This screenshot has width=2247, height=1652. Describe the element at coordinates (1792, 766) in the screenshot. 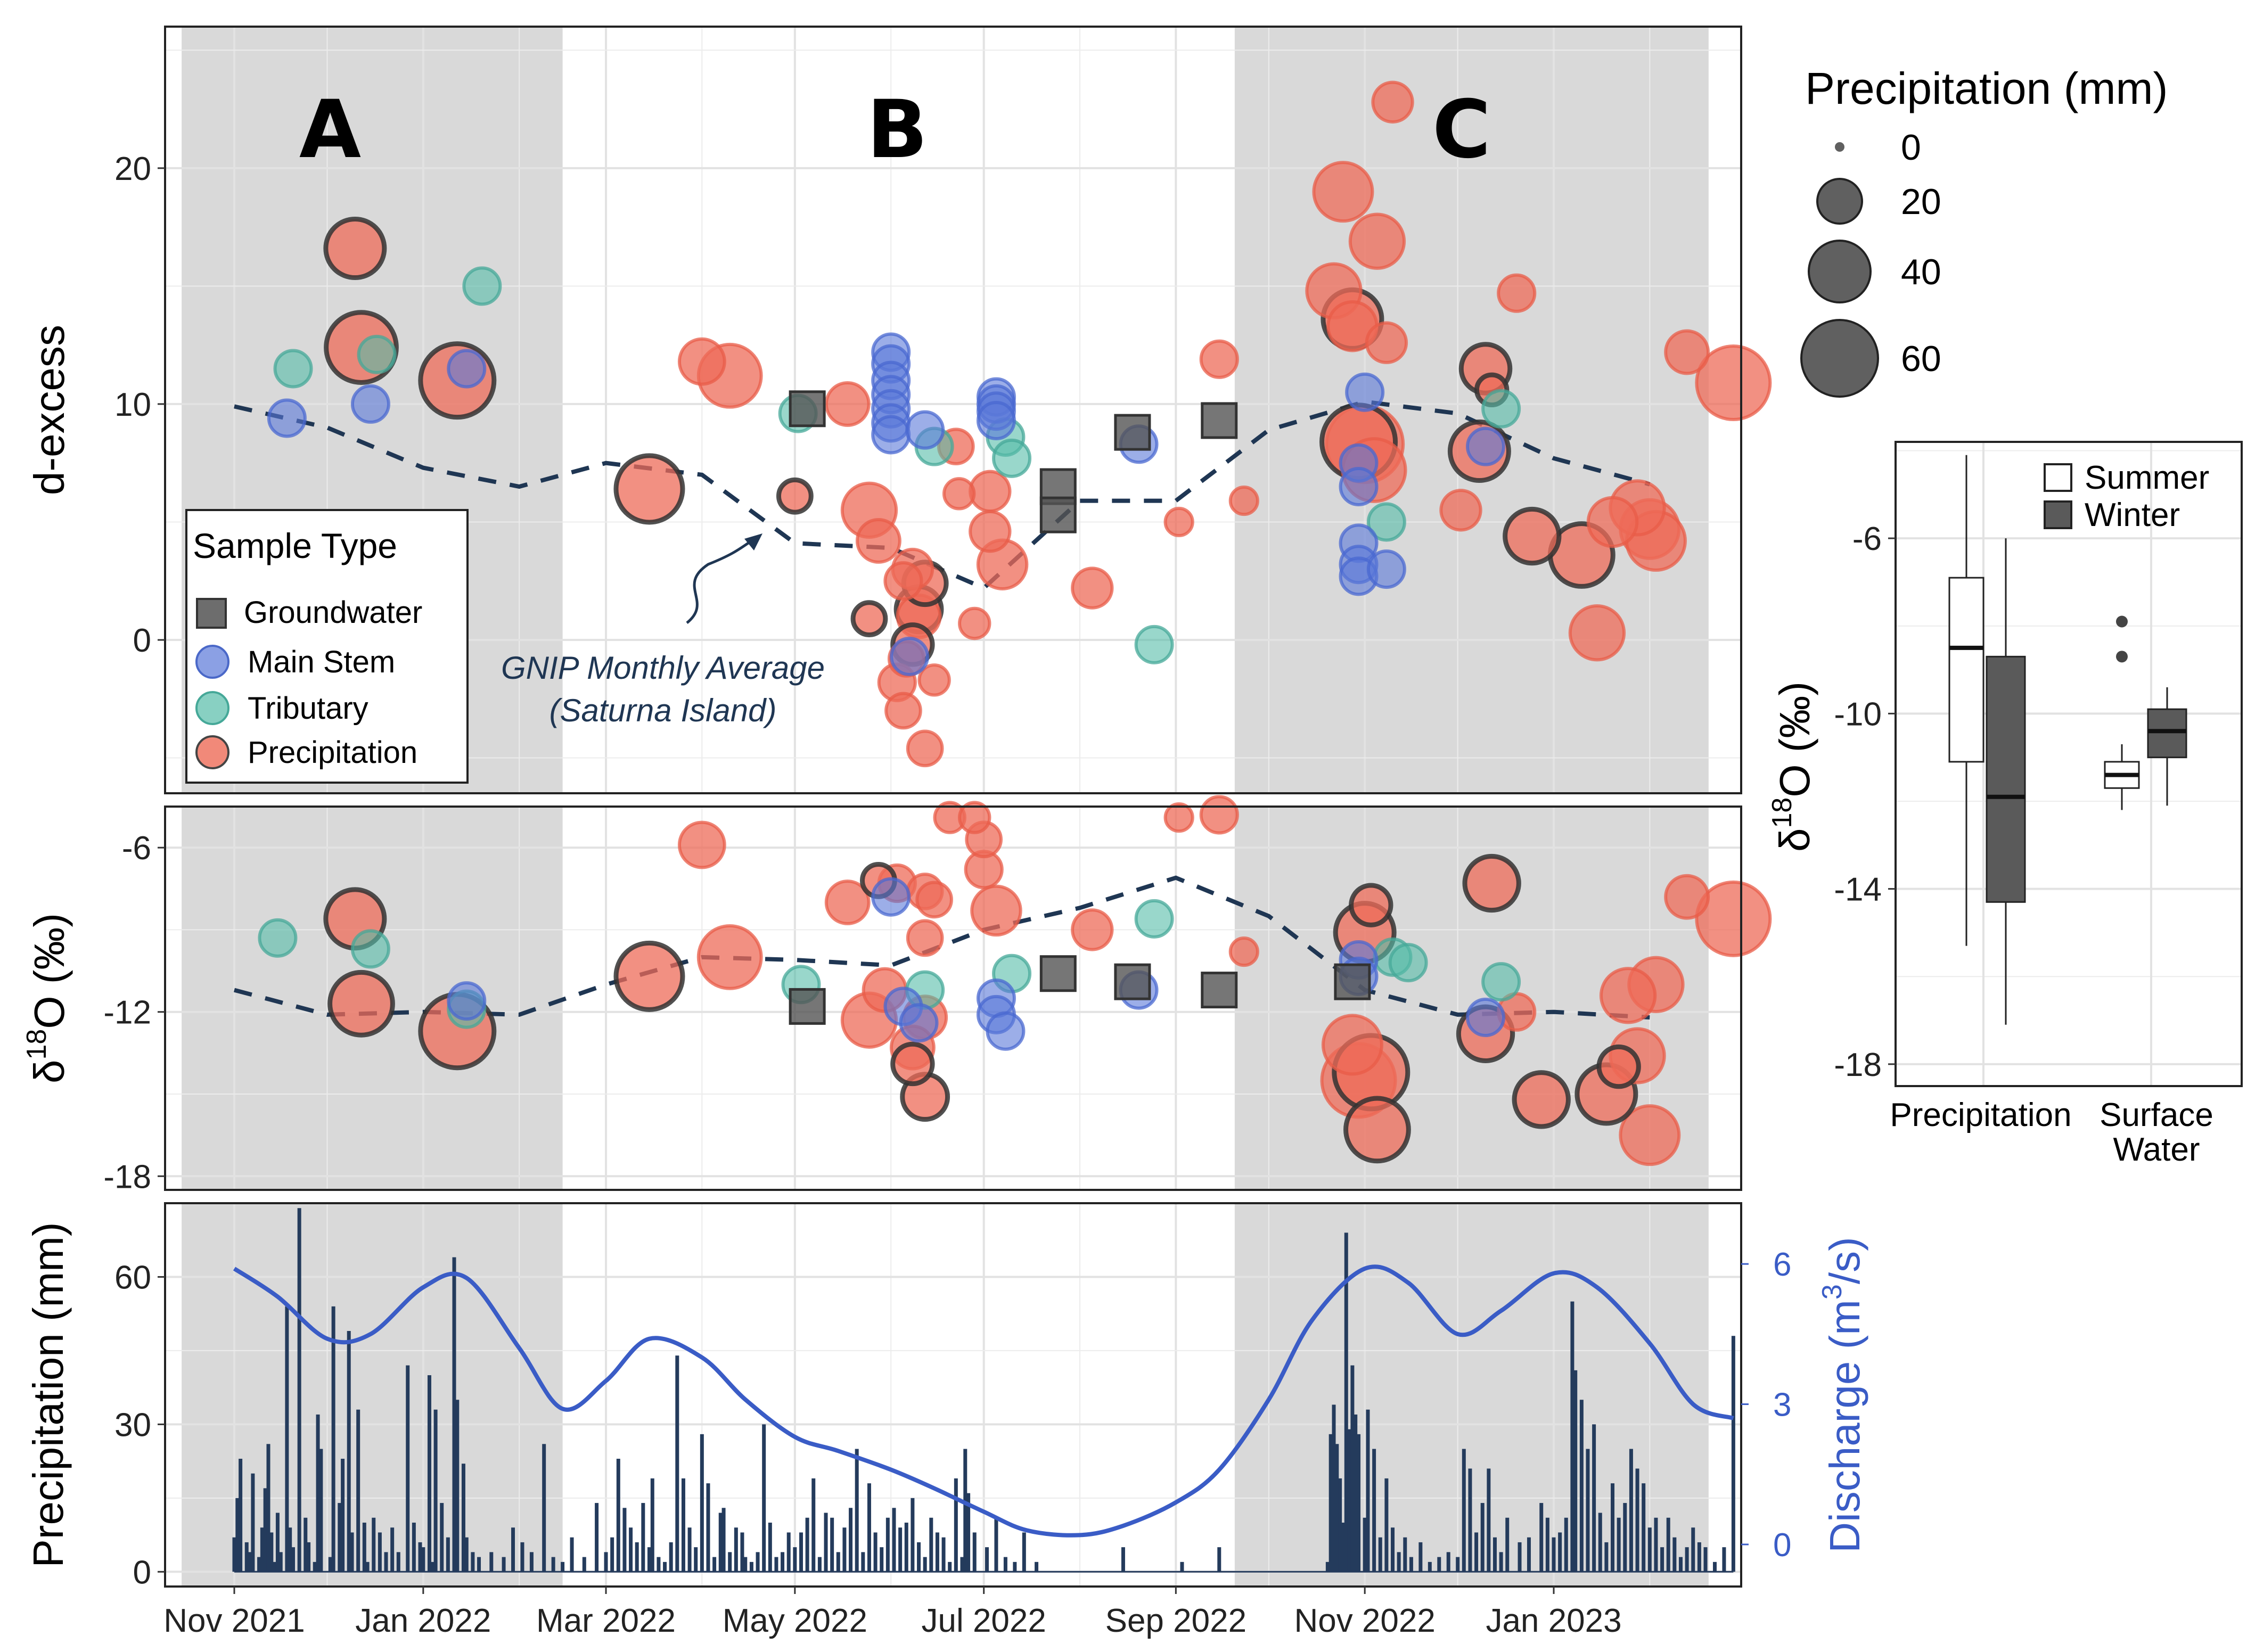

I see `boxplot-axis-label: δ18O (‰)` at that location.